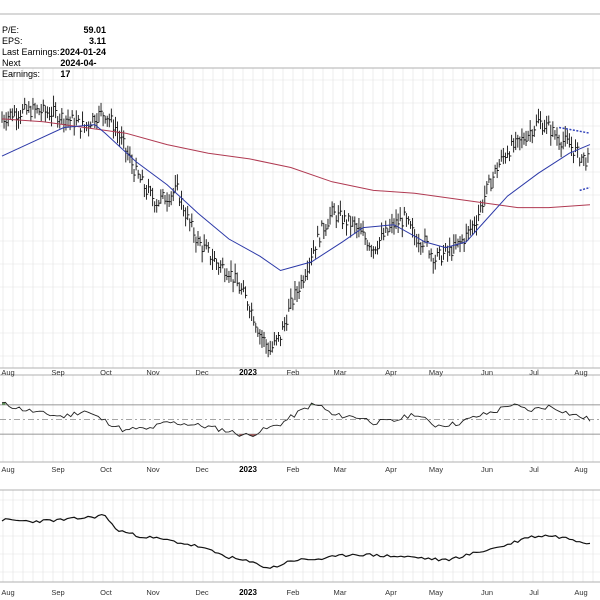 The height and width of the screenshot is (600, 600). I want to click on relative-strength-line, so click(296, 541).